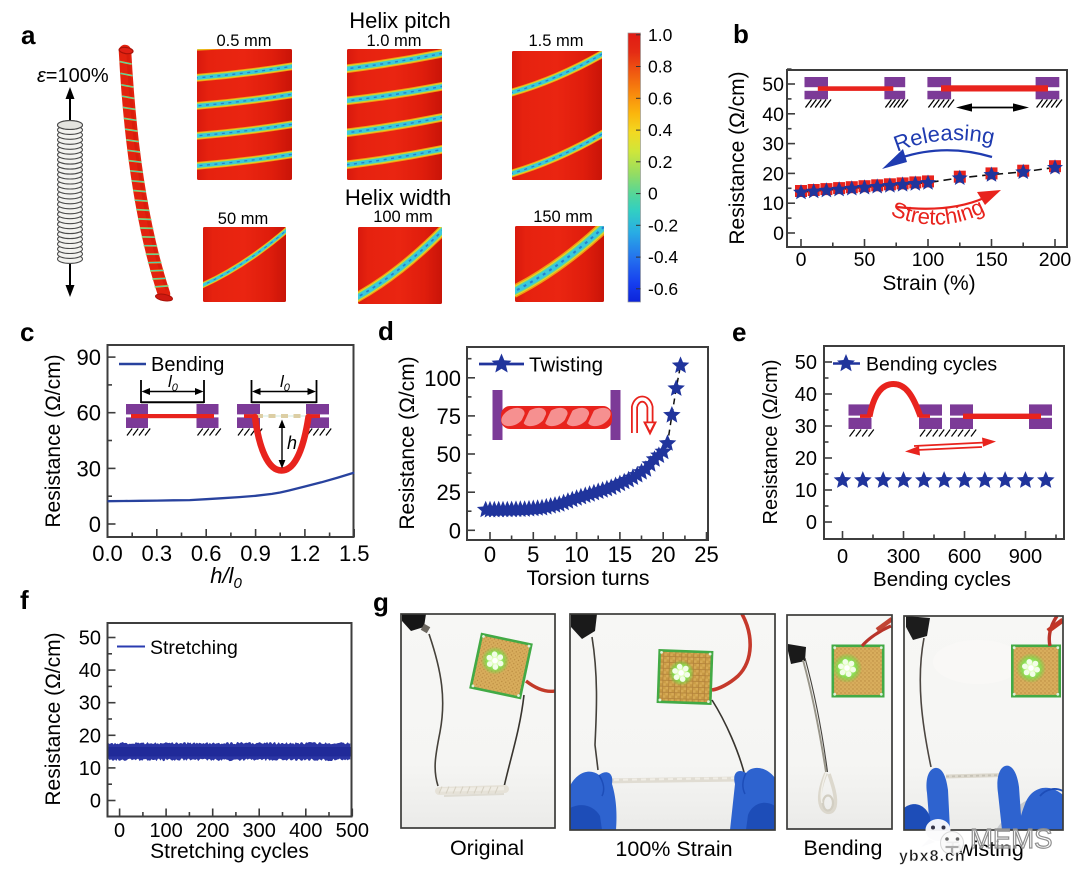  Describe the element at coordinates (354, 553) in the screenshot. I see `svg-text: 1.5` at that location.